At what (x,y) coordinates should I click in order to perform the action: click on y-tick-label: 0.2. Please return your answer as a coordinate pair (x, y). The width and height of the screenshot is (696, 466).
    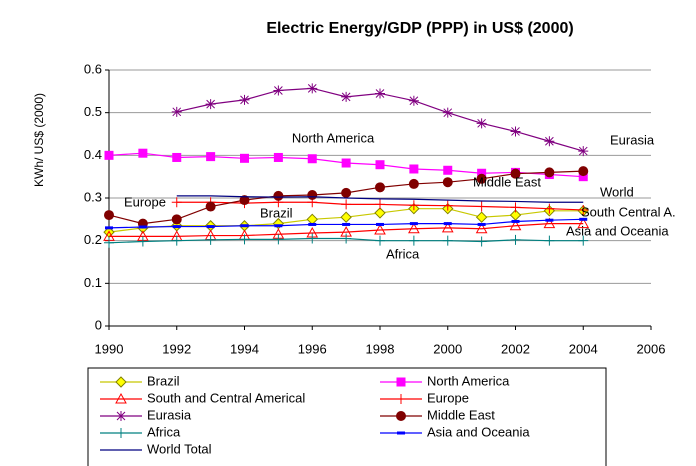
    Looking at the image, I should click on (93, 239).